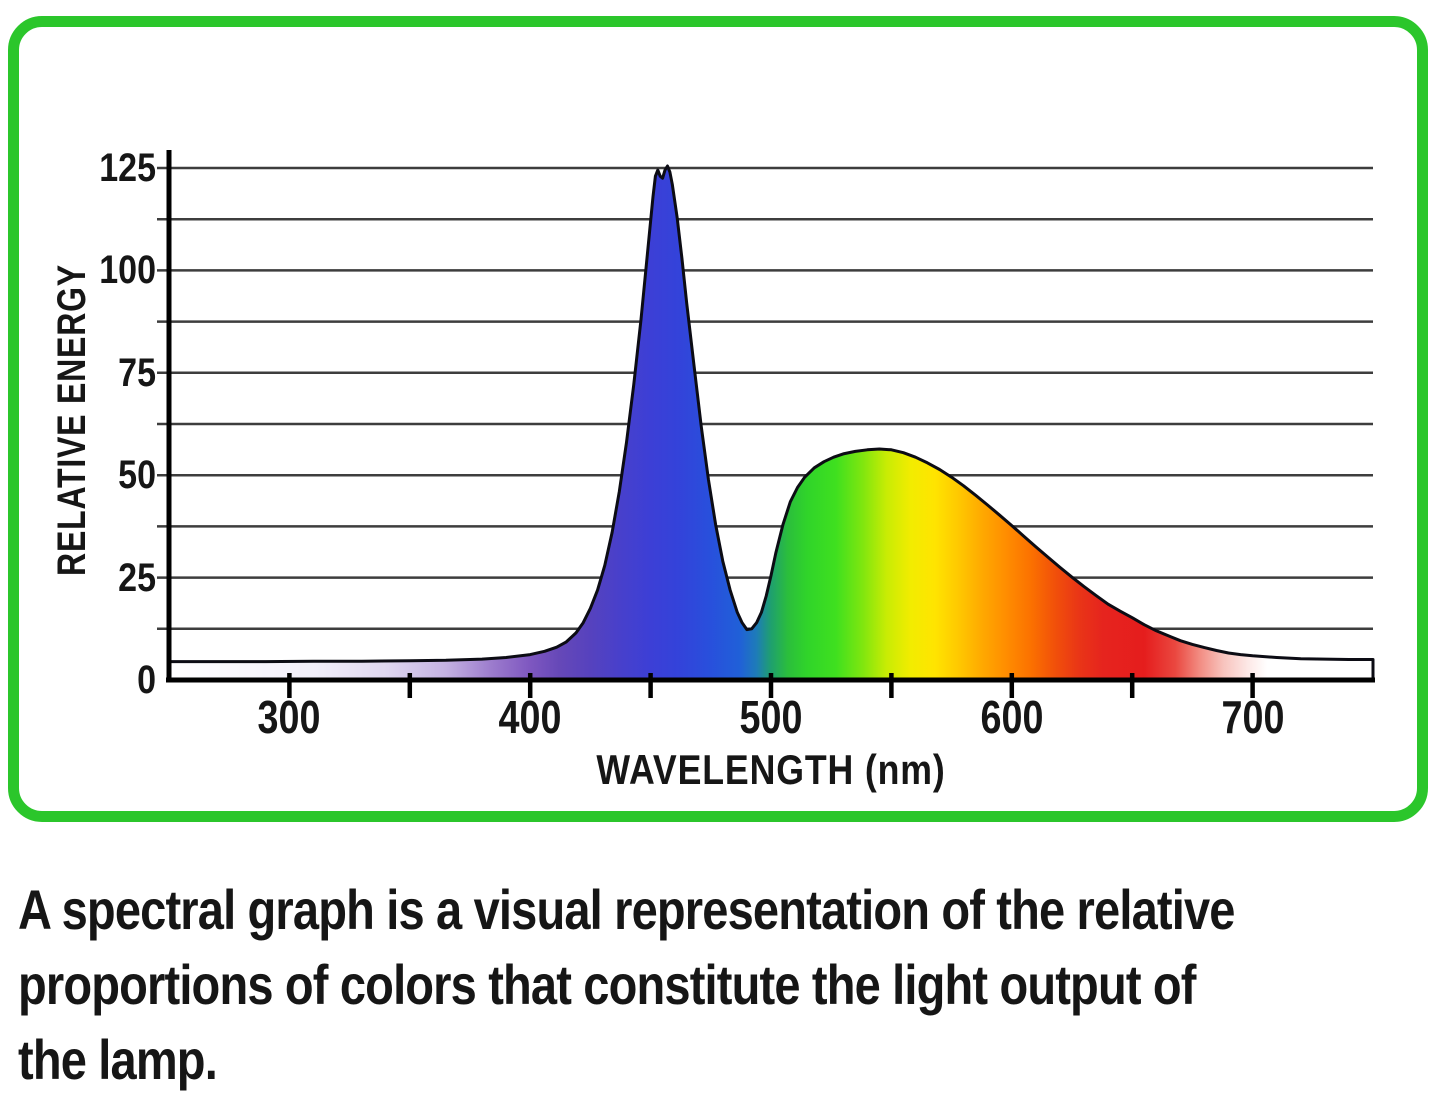  What do you see at coordinates (72, 420) in the screenshot?
I see `y-axis-title: RELATIVE ENERGY` at bounding box center [72, 420].